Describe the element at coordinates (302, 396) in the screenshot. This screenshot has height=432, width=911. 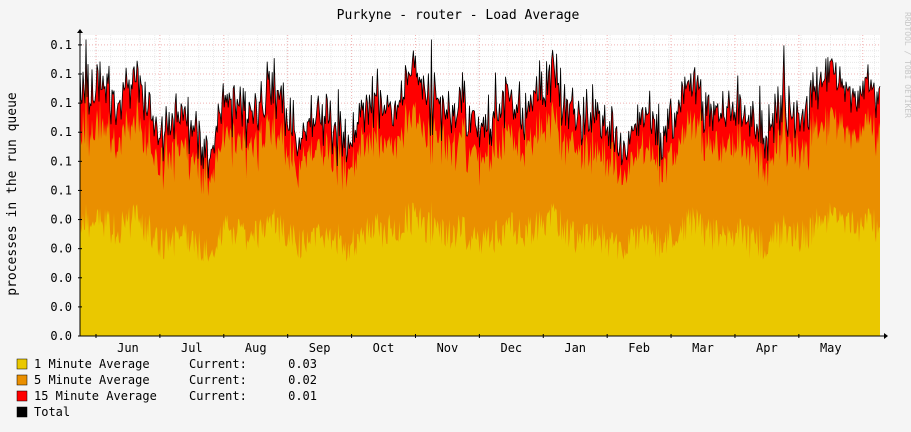
I see `legend-current-value: 0.01` at that location.